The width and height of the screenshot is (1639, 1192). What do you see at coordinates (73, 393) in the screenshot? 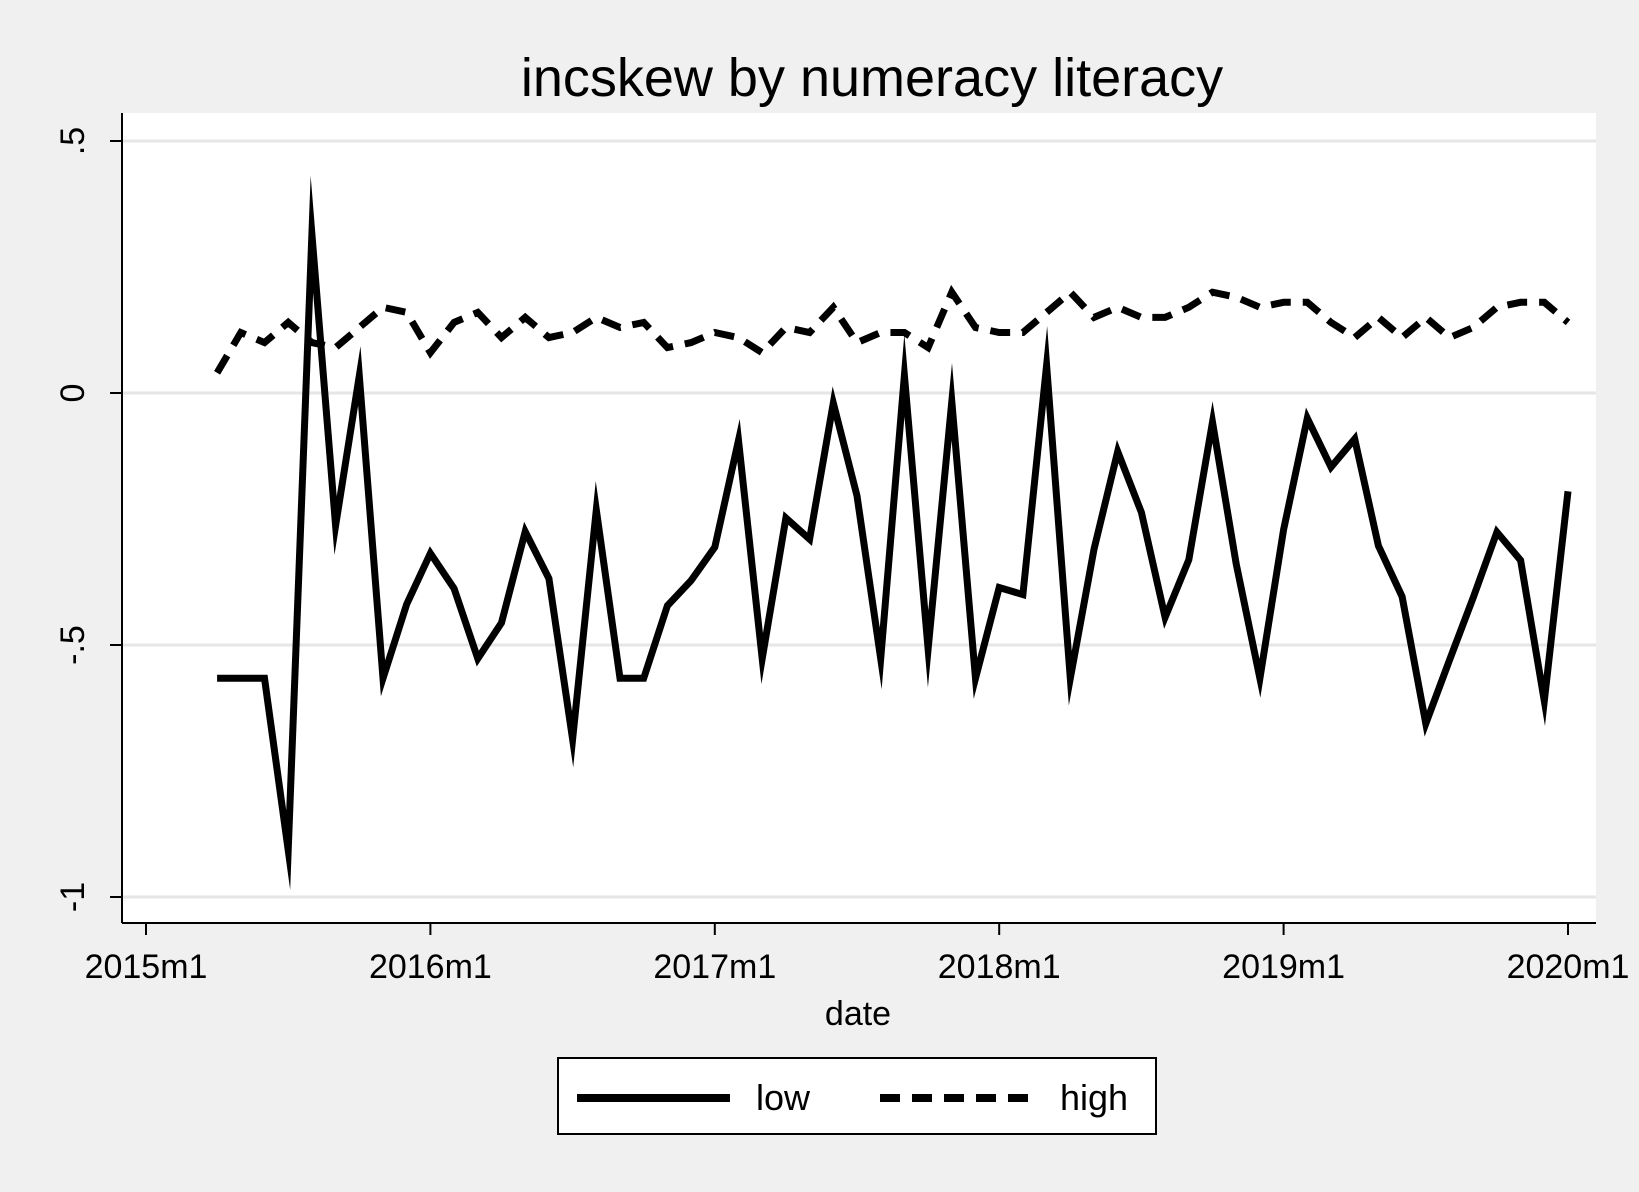
I see `y-tick-label-1: 0` at bounding box center [73, 393].